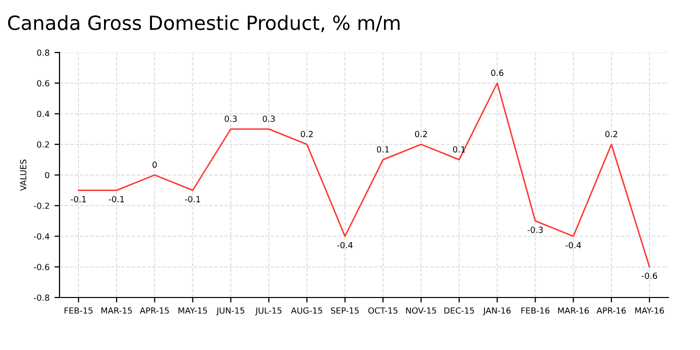 This screenshot has width=700, height=350. Describe the element at coordinates (116, 310) in the screenshot. I see `x-tick-label: MAR-15` at that location.